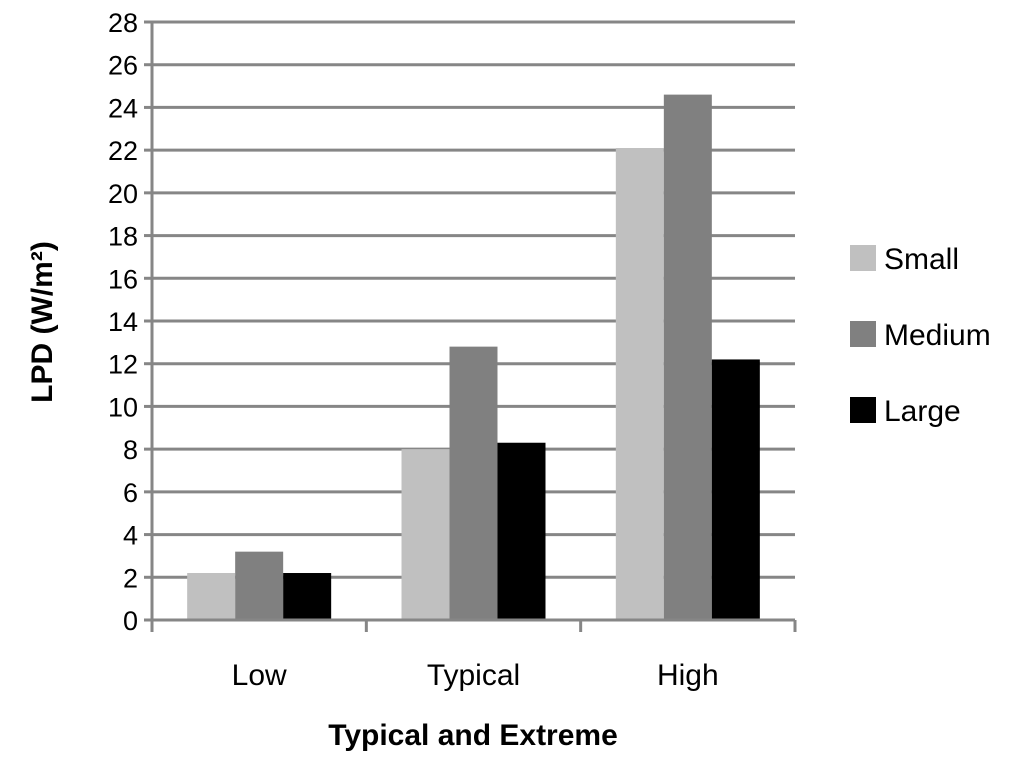 This screenshot has width=1024, height=767. I want to click on category-label: Typical, so click(473, 675).